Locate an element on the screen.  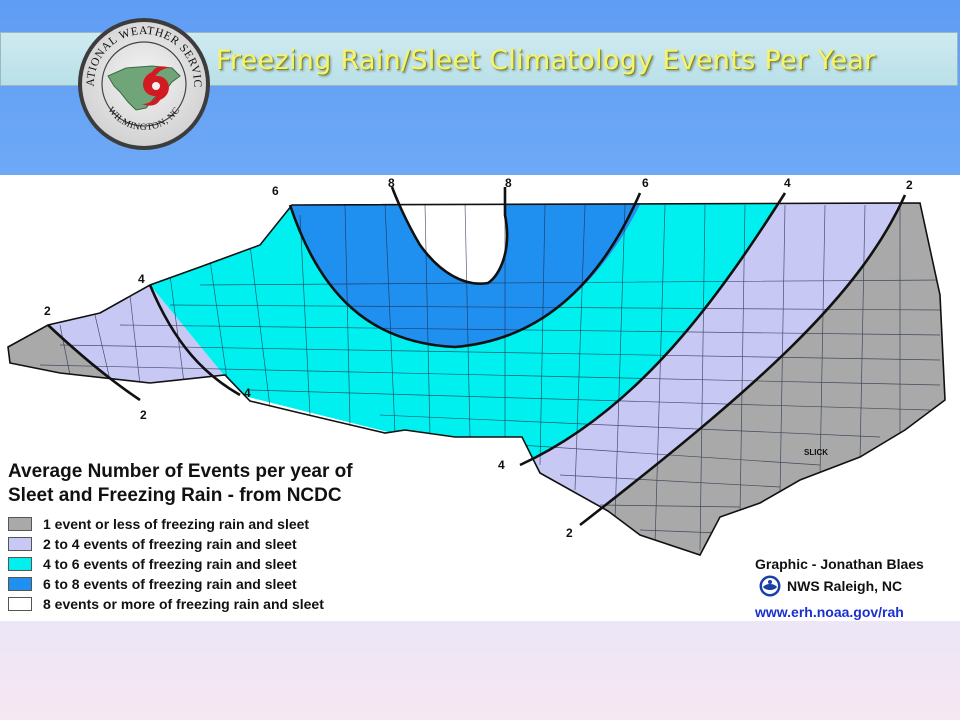
legend-item: 2 to 4 events of freezing rain and sleet is located at coordinates (228, 544).